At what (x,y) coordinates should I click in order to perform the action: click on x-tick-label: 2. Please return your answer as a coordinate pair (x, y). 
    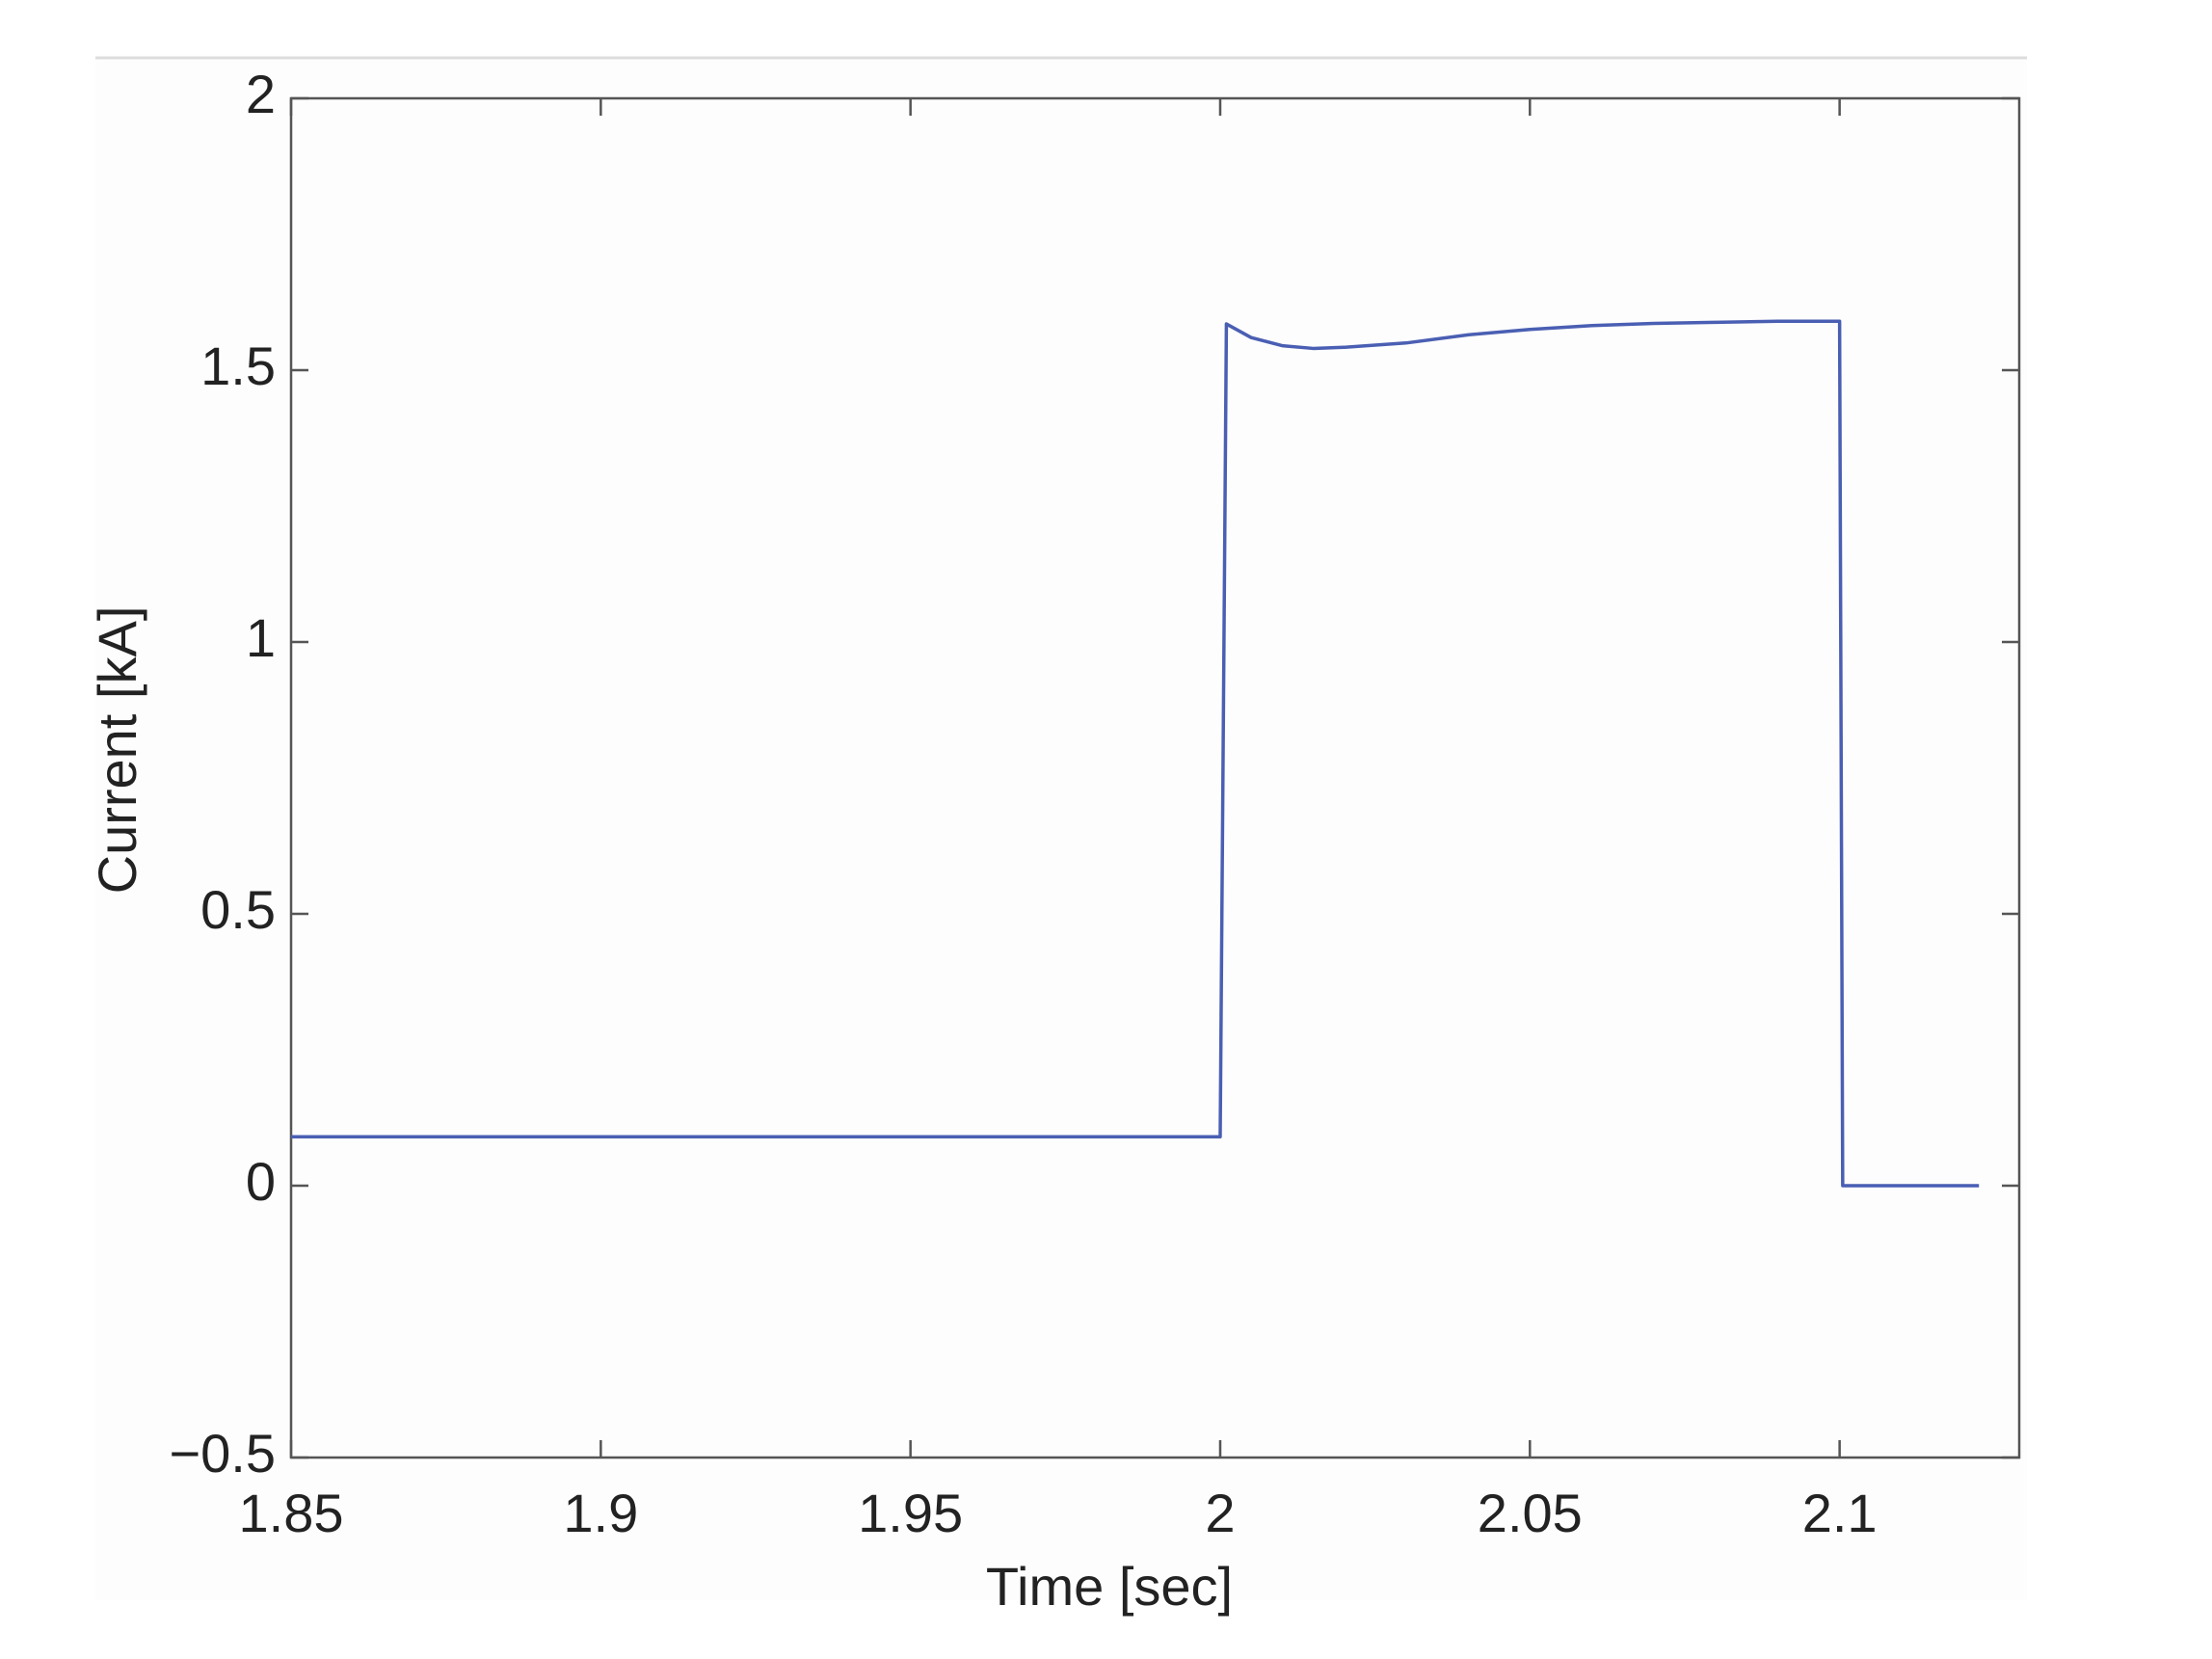
    Looking at the image, I should click on (1220, 1513).